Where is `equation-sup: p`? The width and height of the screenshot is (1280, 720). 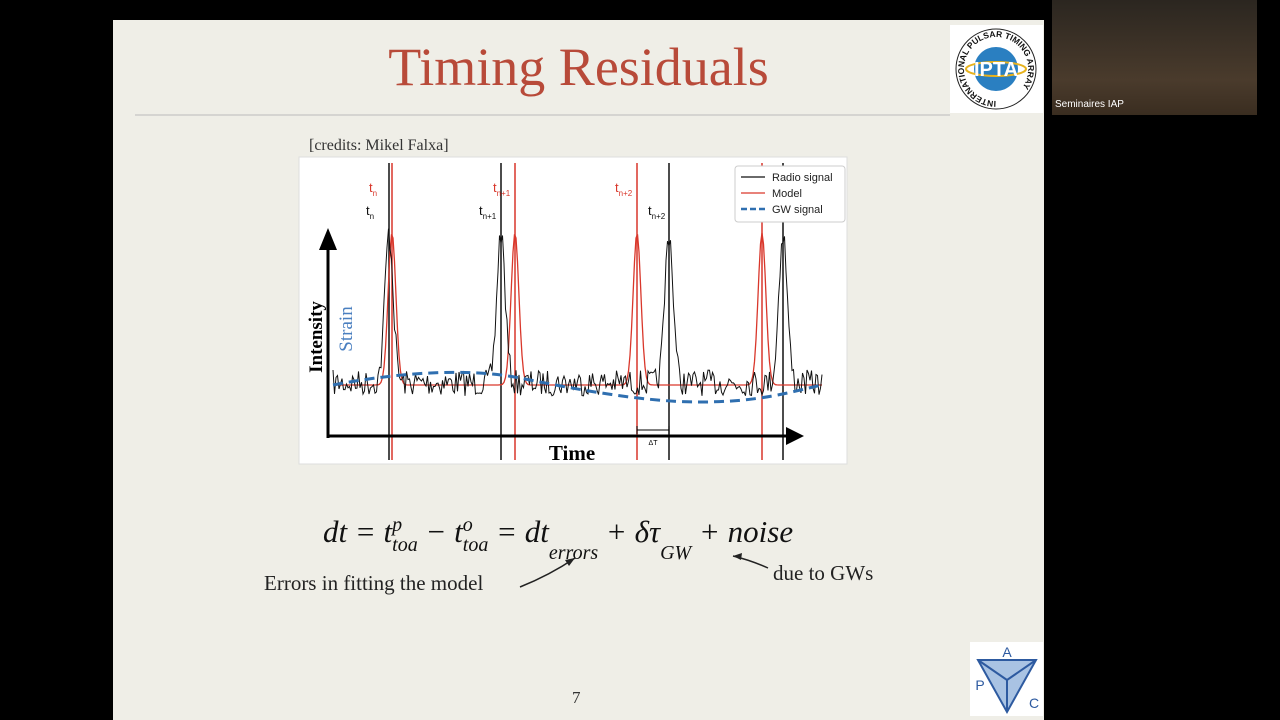
equation-sup: p is located at coordinates (397, 524).